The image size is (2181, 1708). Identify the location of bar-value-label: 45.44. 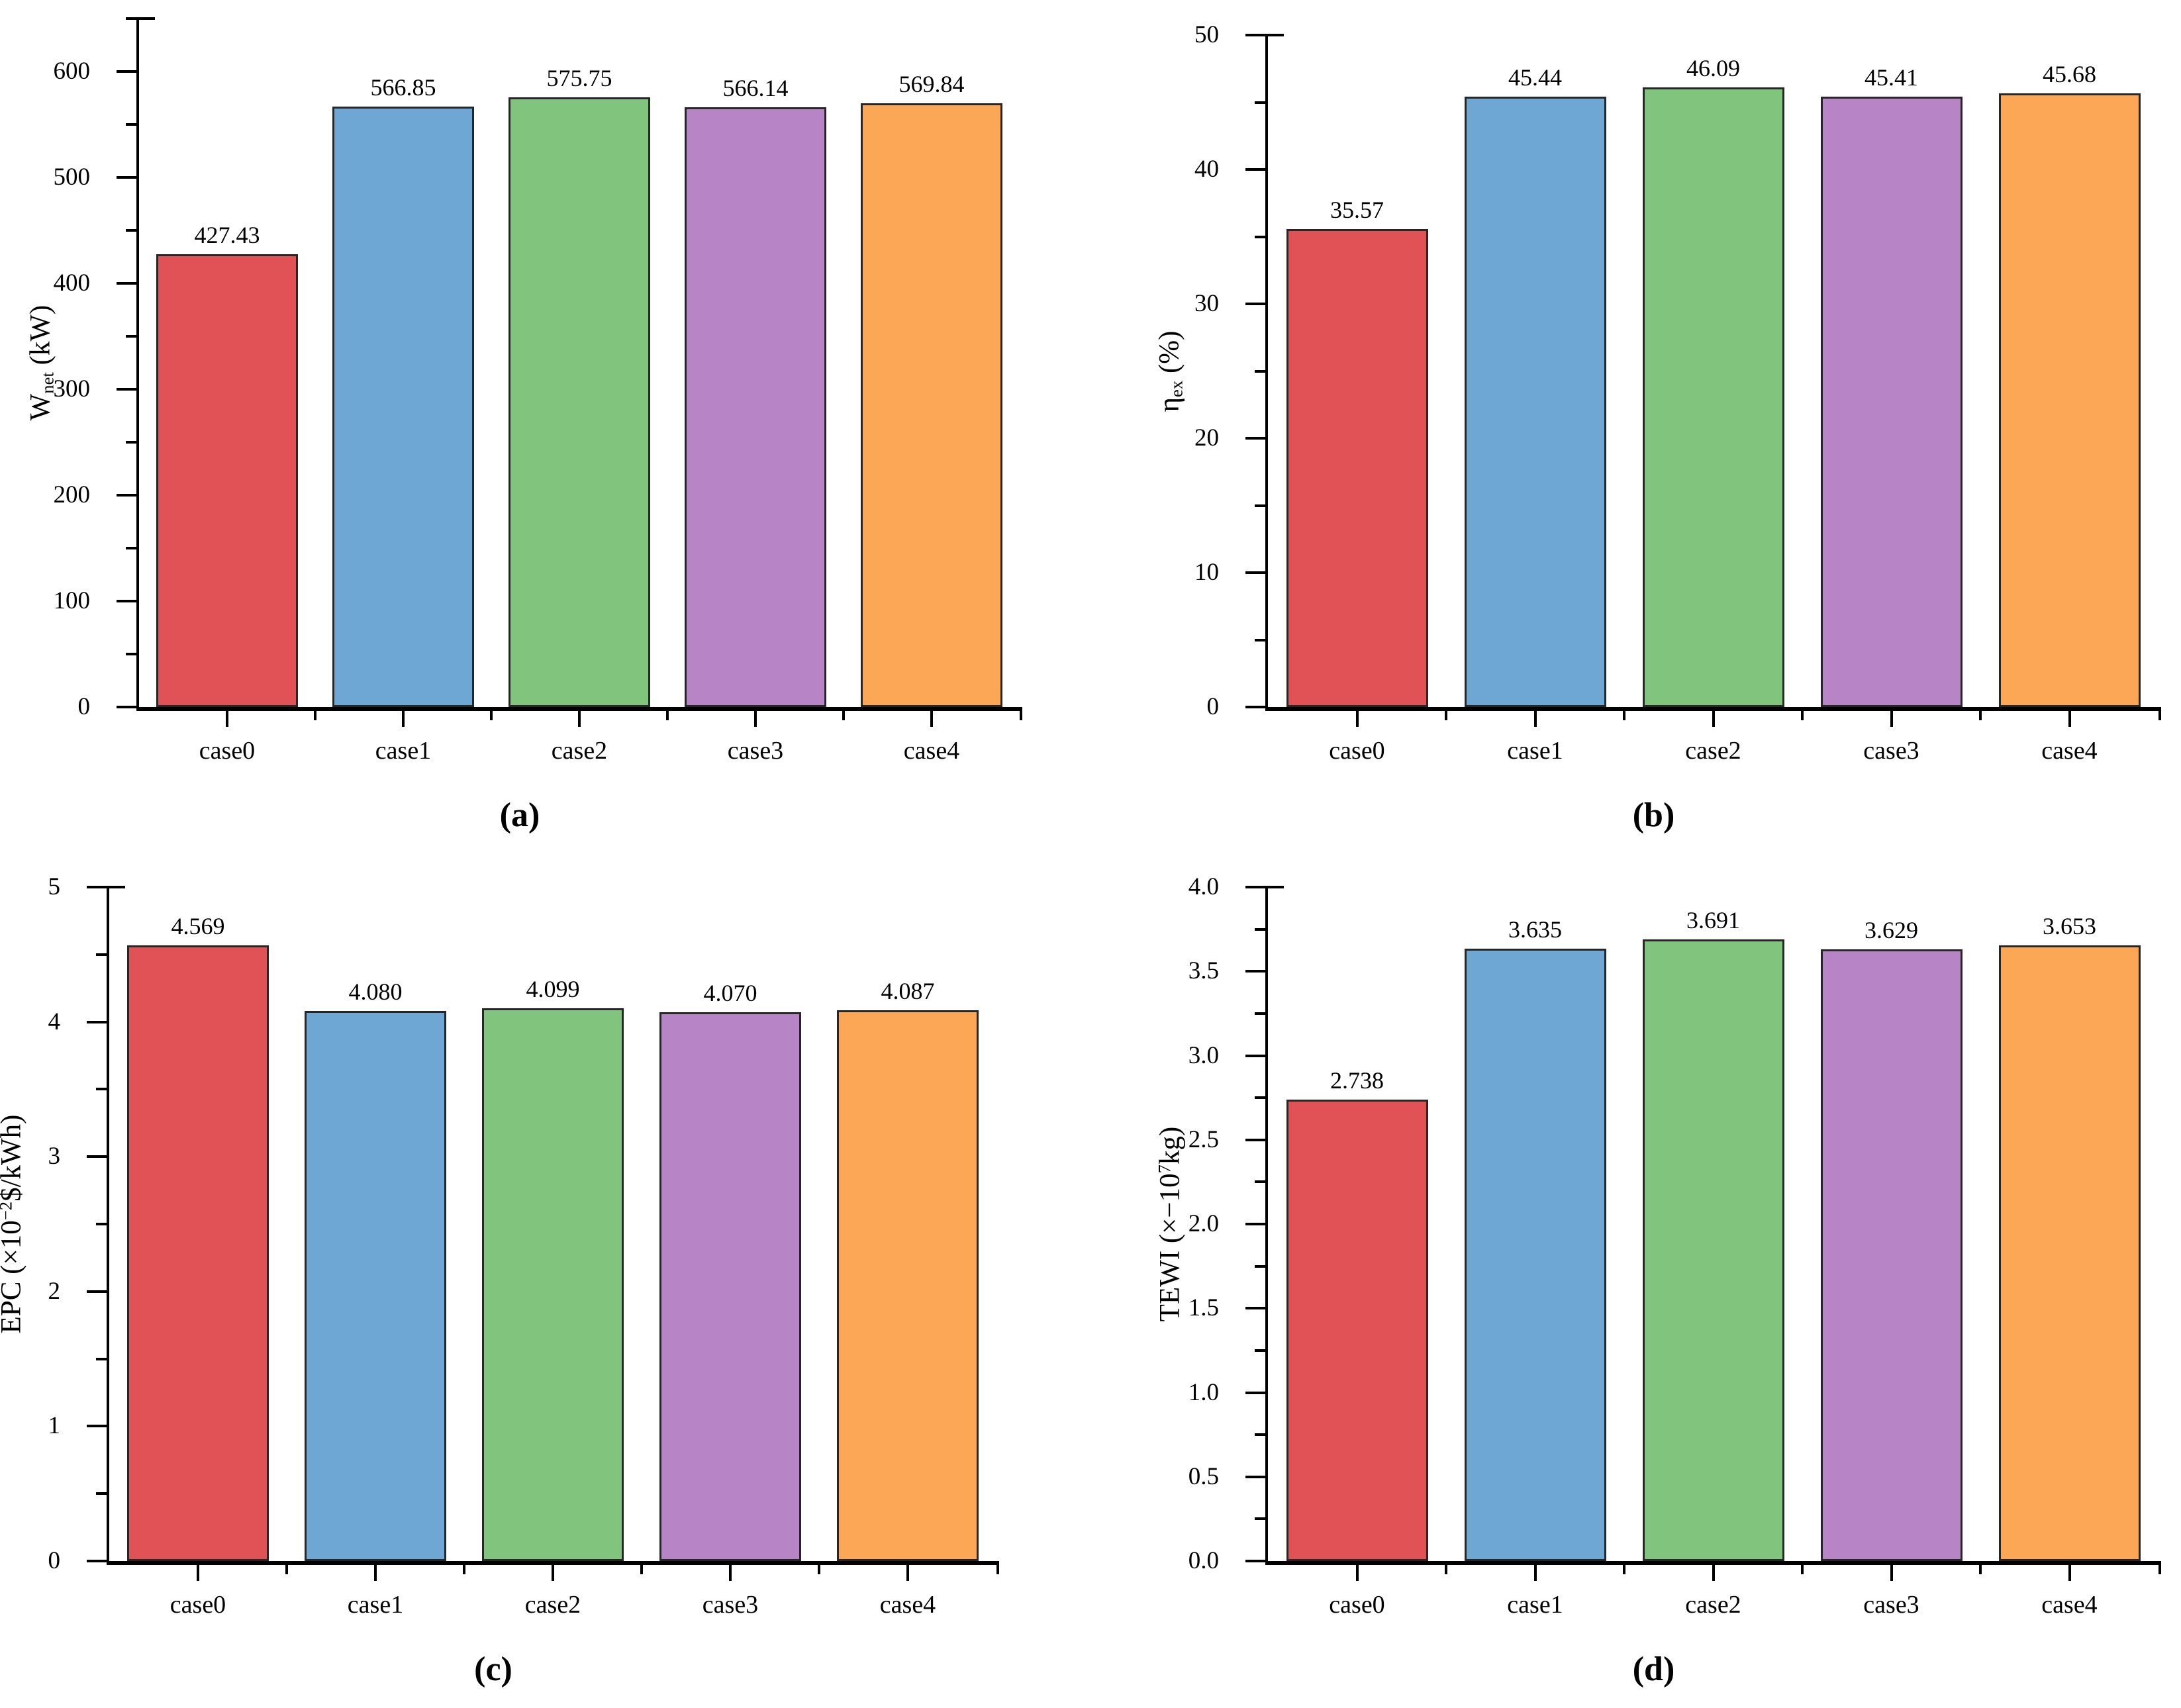
(1535, 77).